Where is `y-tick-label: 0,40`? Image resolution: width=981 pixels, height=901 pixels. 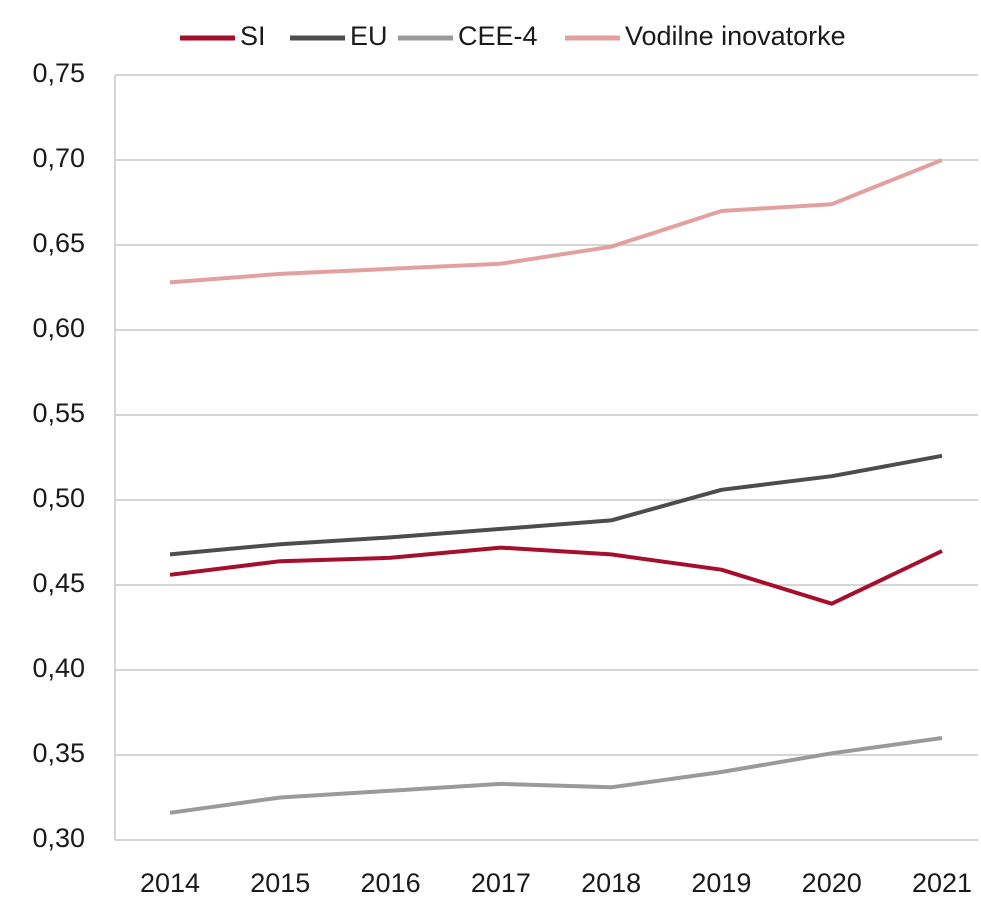
y-tick-label: 0,40 is located at coordinates (58, 668).